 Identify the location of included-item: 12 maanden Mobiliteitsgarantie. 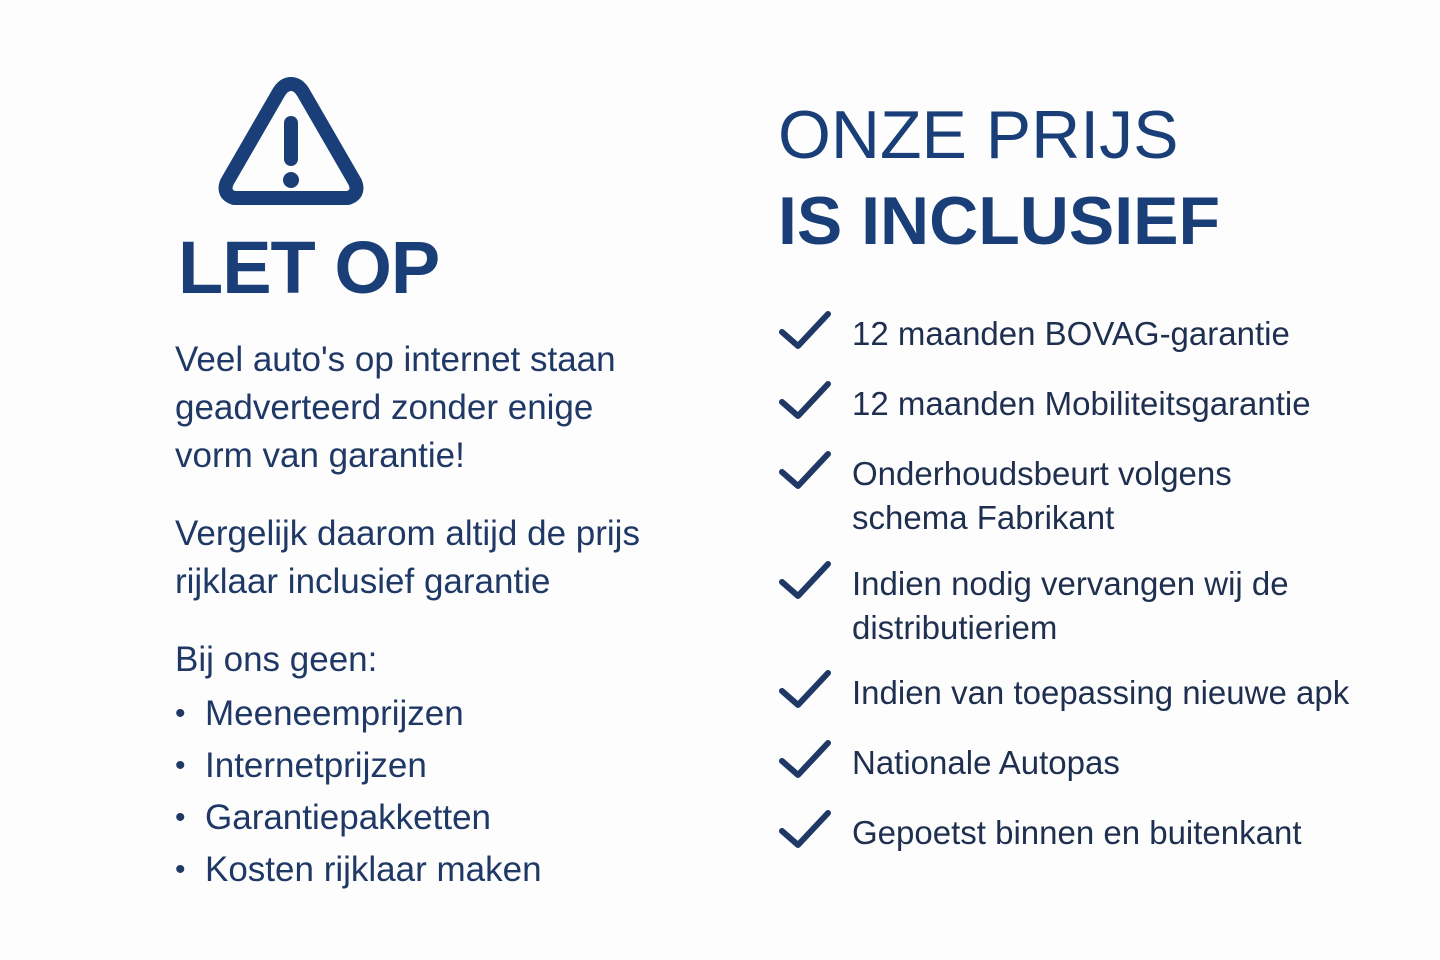
(1109, 403).